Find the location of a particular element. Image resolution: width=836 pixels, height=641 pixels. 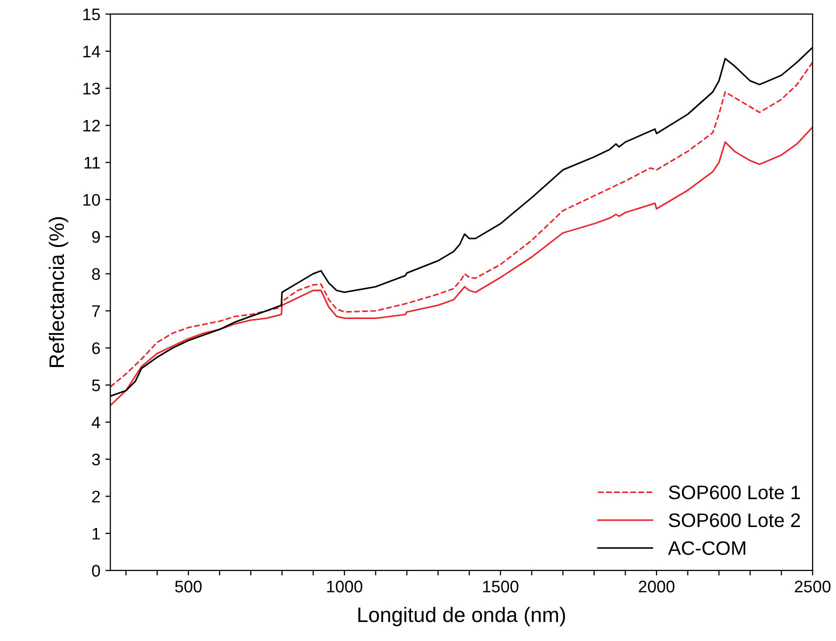

x-tick-label: 500 is located at coordinates (188, 586).